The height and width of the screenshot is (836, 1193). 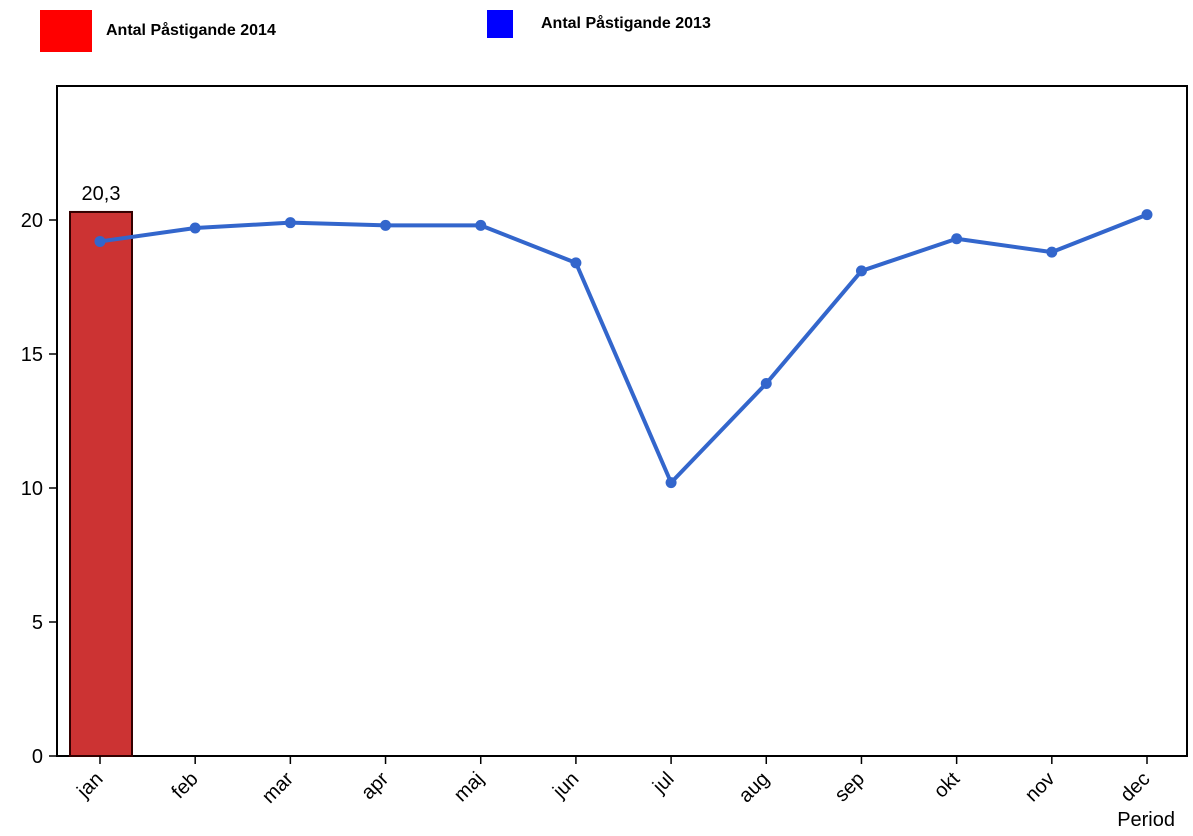 I want to click on x-tick-label: sep, so click(x=850, y=787).